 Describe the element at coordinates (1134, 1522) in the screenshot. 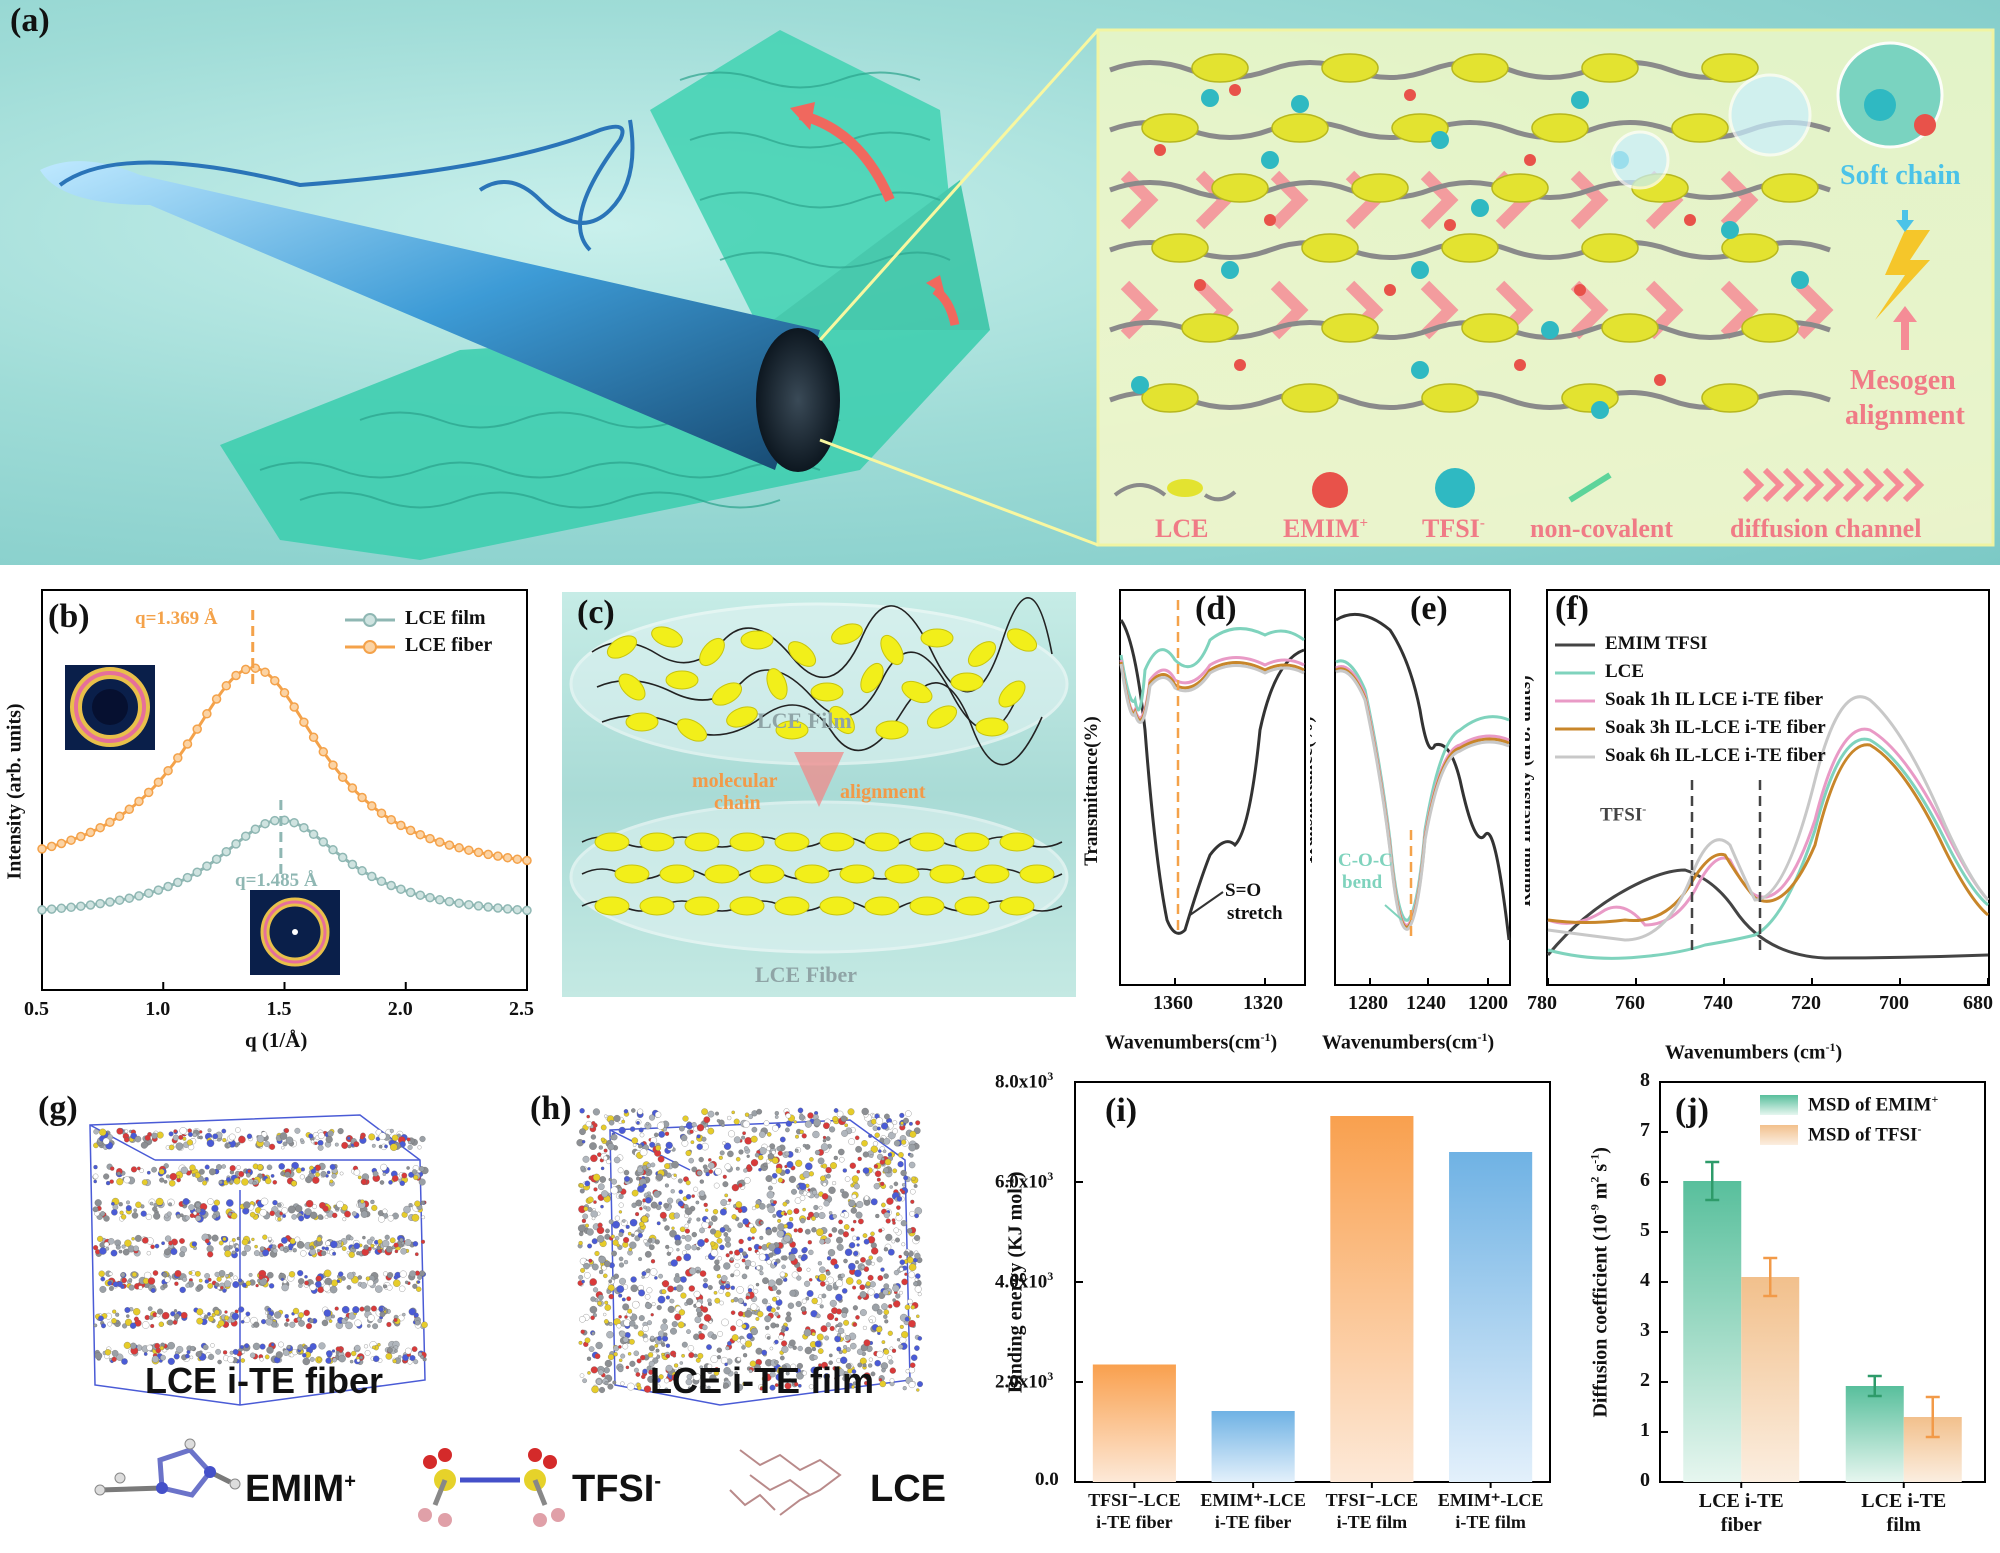

I see `i-category-label: i-TE fiber` at that location.